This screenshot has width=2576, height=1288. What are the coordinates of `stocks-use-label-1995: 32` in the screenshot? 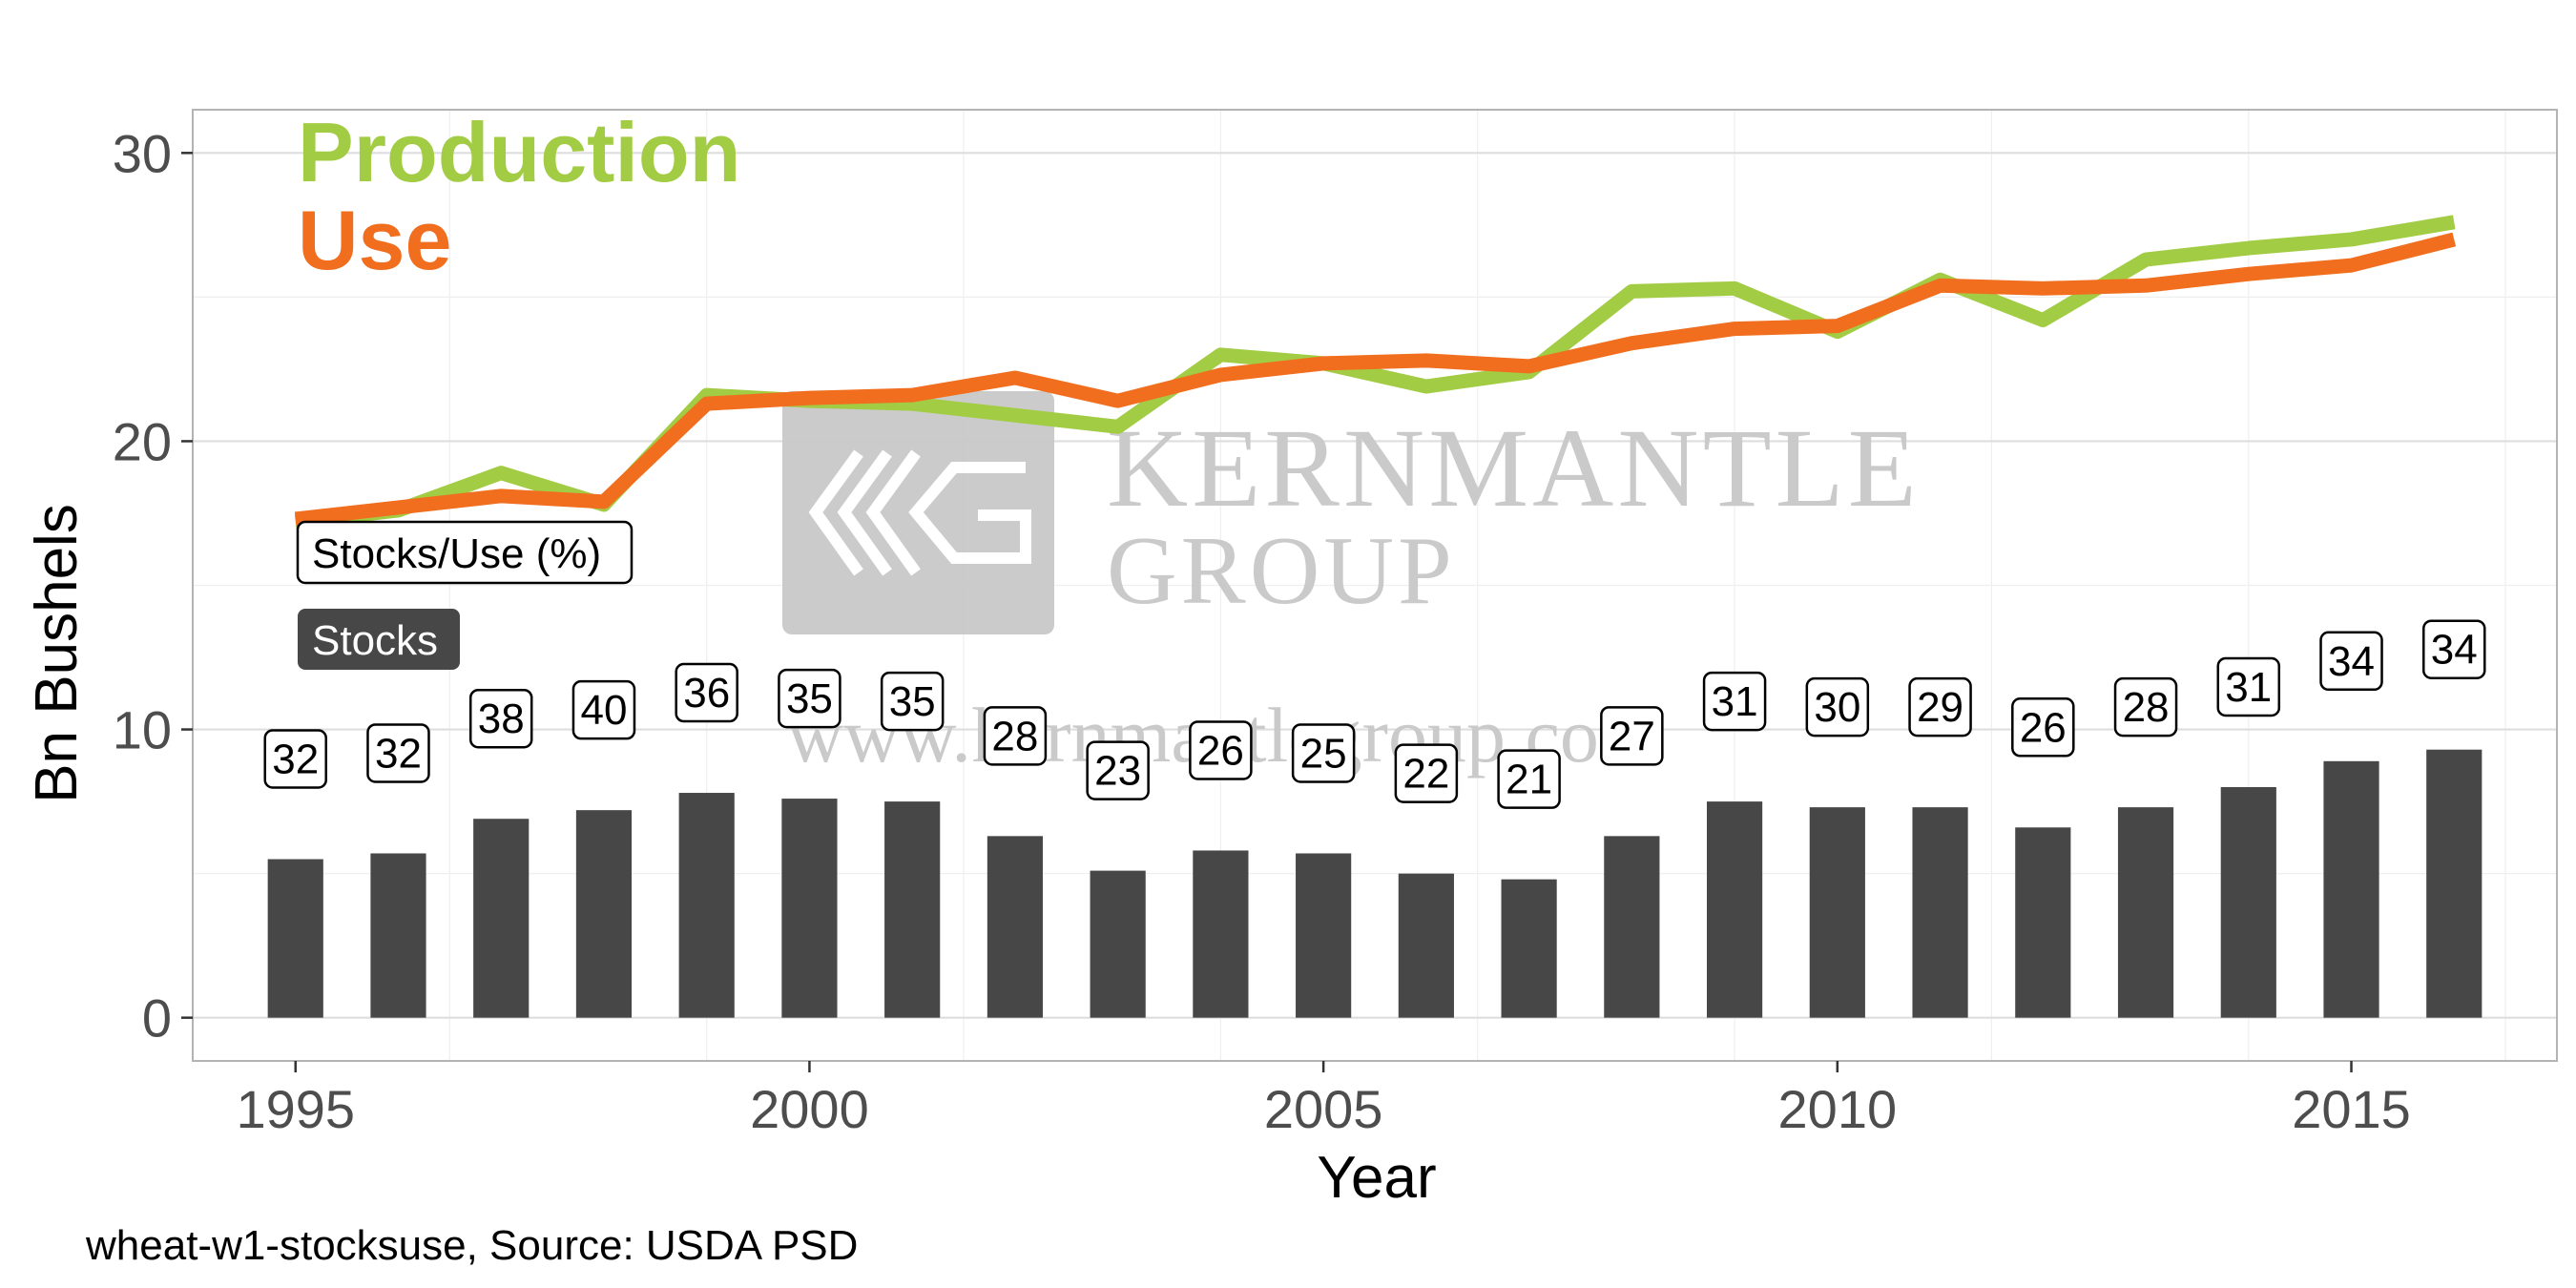 It's located at (295, 760).